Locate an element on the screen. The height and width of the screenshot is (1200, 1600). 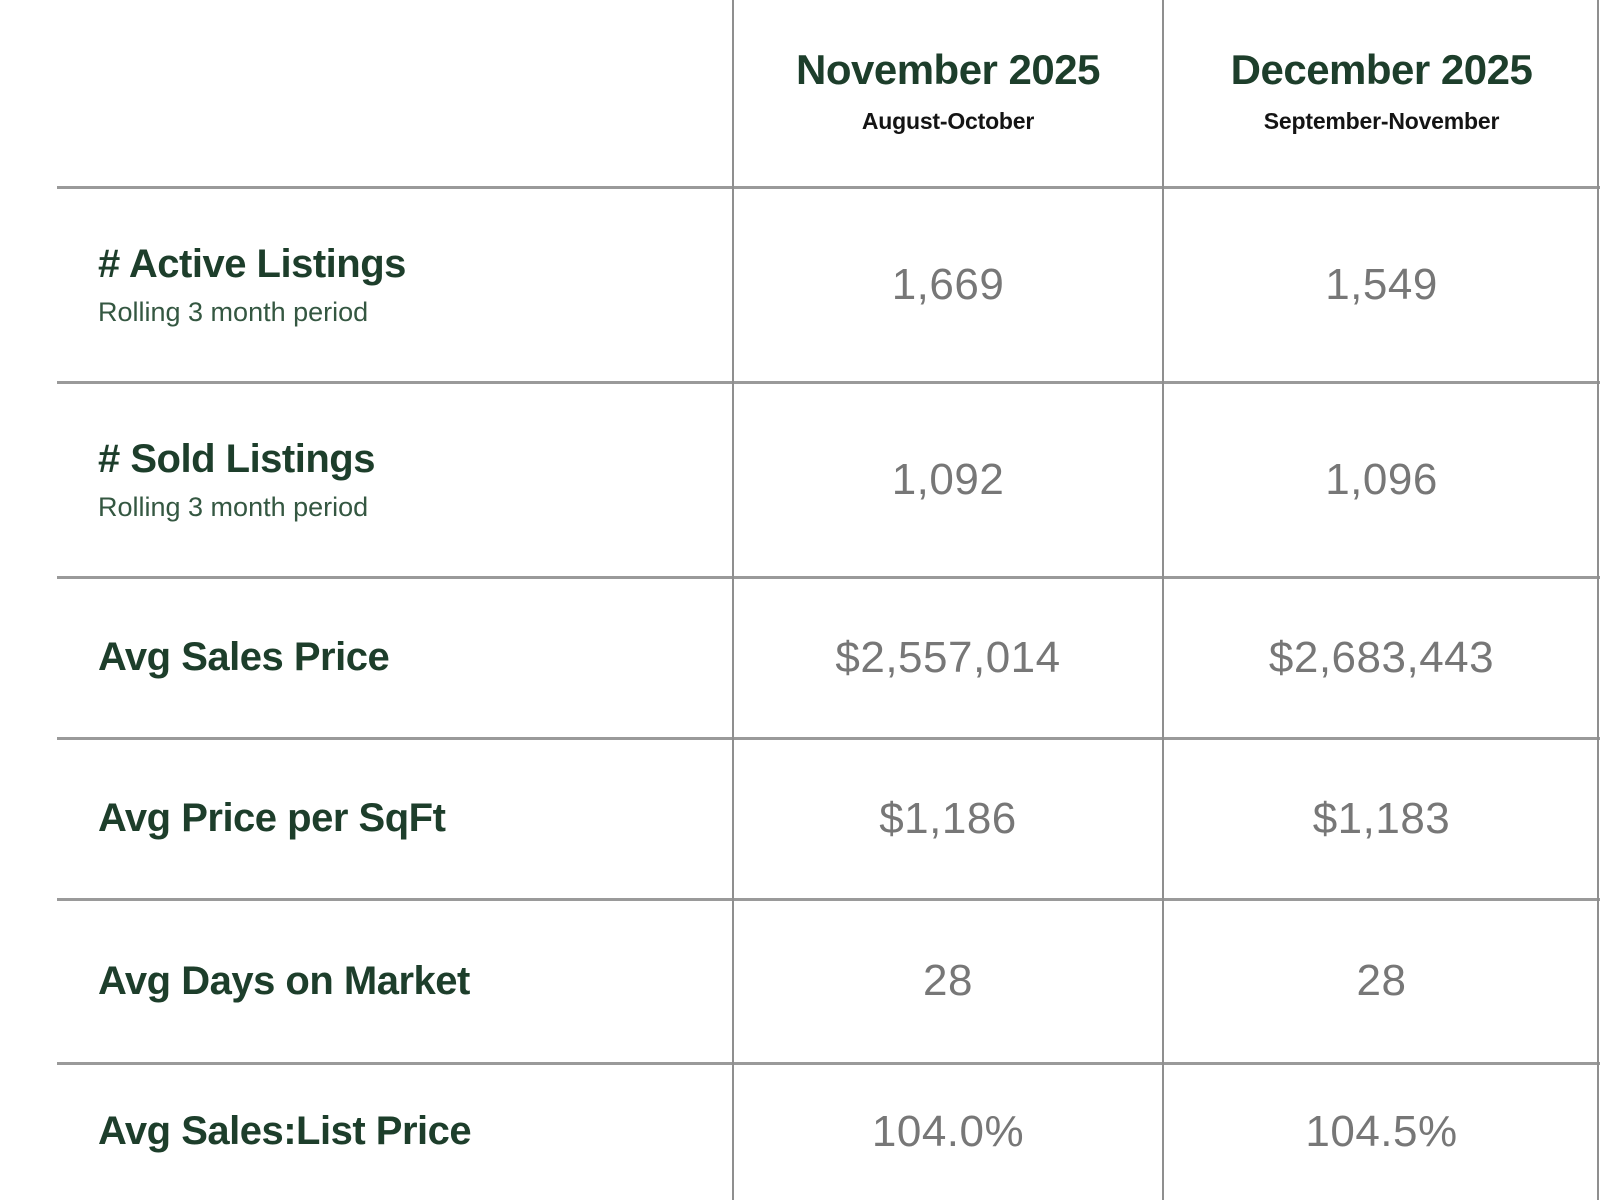
cell-avg-sales-price-nov: $2,557,014 is located at coordinates (948, 657).